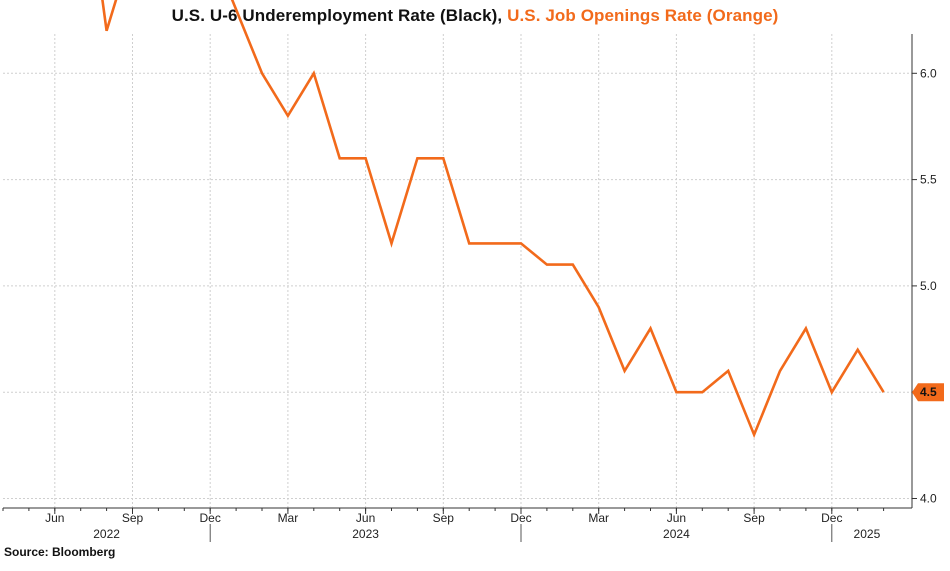  I want to click on y-tick-label: 5.0, so click(928, 286).